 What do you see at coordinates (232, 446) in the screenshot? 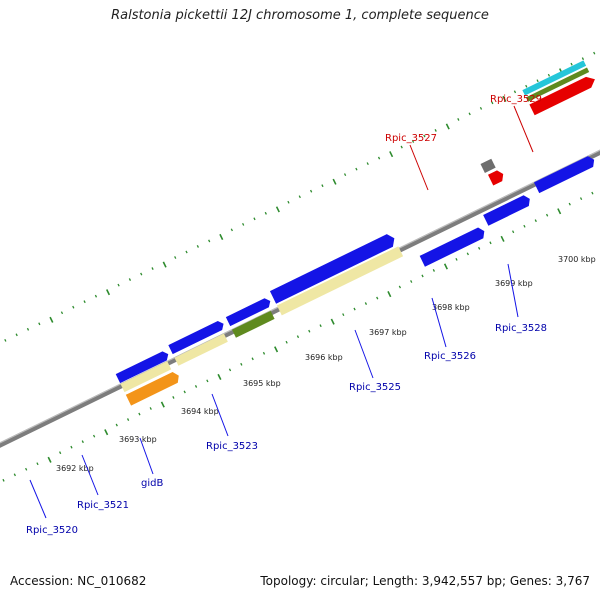
I see `gene-label-rpic-3523: Rpic_3523` at bounding box center [232, 446].